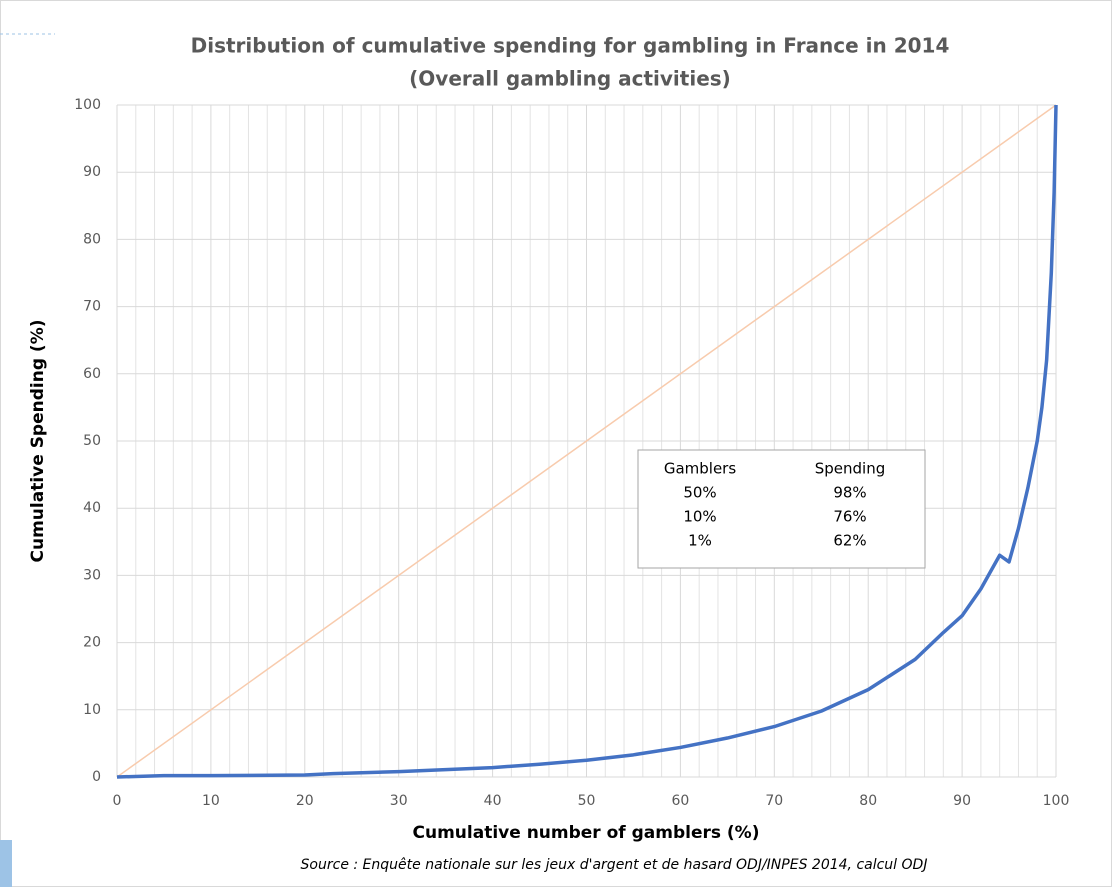 This screenshot has width=1112, height=887. I want to click on x-tick-label: 40, so click(493, 801).